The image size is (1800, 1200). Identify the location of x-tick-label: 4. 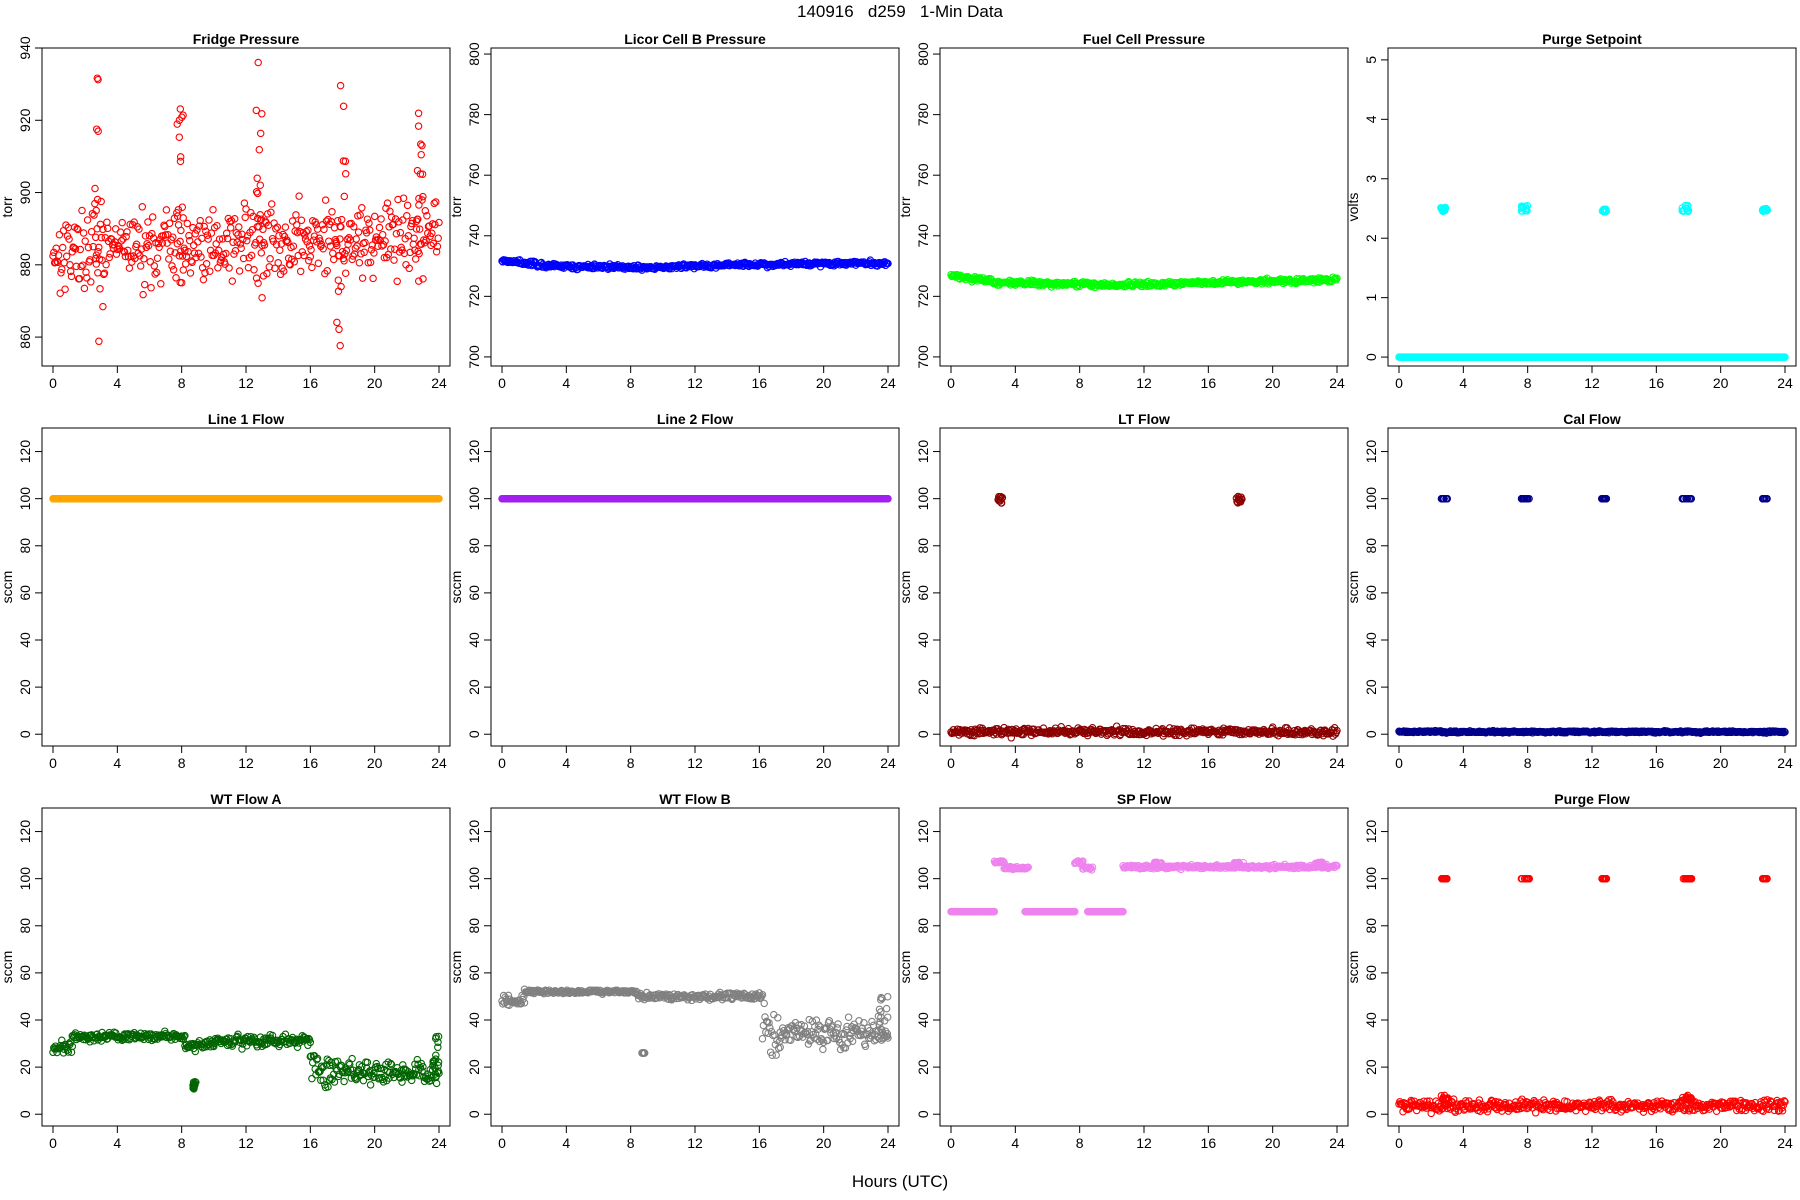
(566, 763).